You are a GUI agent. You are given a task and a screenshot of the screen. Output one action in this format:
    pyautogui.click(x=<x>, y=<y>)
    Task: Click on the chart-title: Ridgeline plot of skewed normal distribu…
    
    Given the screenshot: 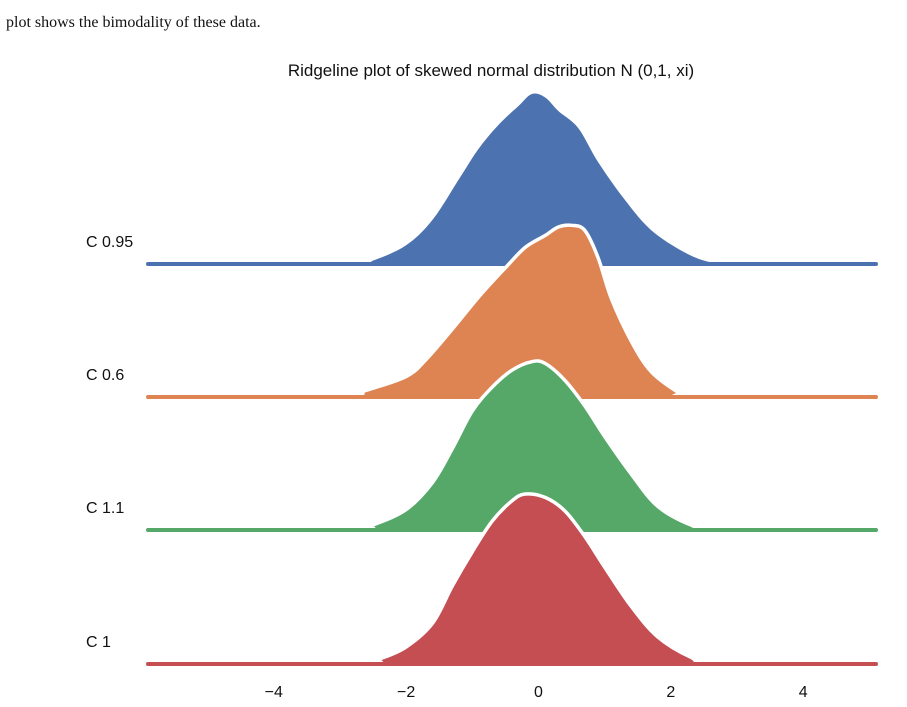 What is the action you would take?
    pyautogui.click(x=491, y=70)
    